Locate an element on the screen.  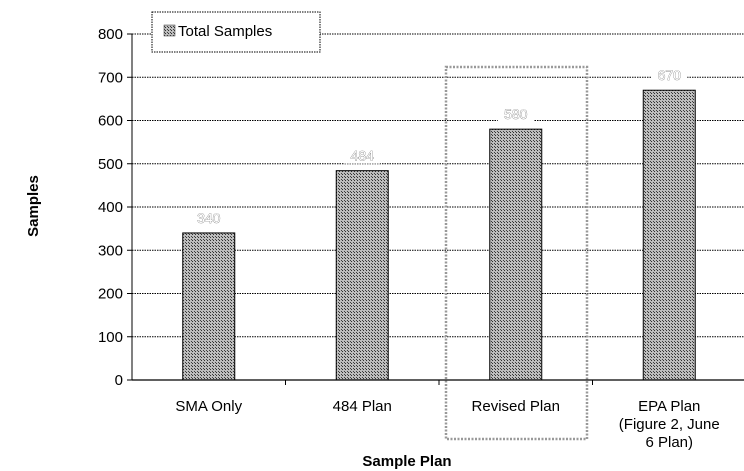
y-tick-label: 400 is located at coordinates (110, 207).